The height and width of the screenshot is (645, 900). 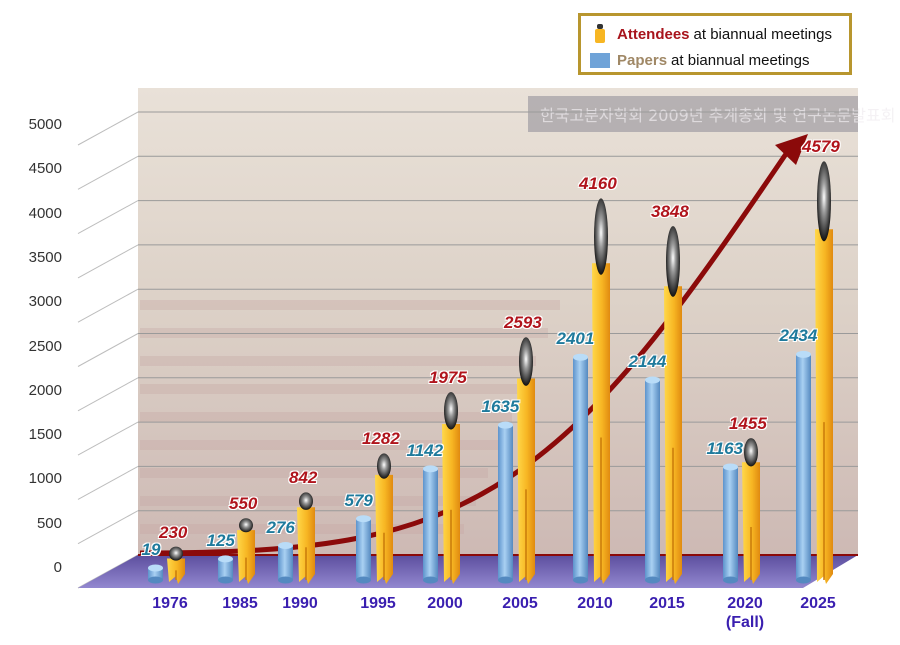 What do you see at coordinates (243, 504) in the screenshot?
I see `attendees-value-label: 550` at bounding box center [243, 504].